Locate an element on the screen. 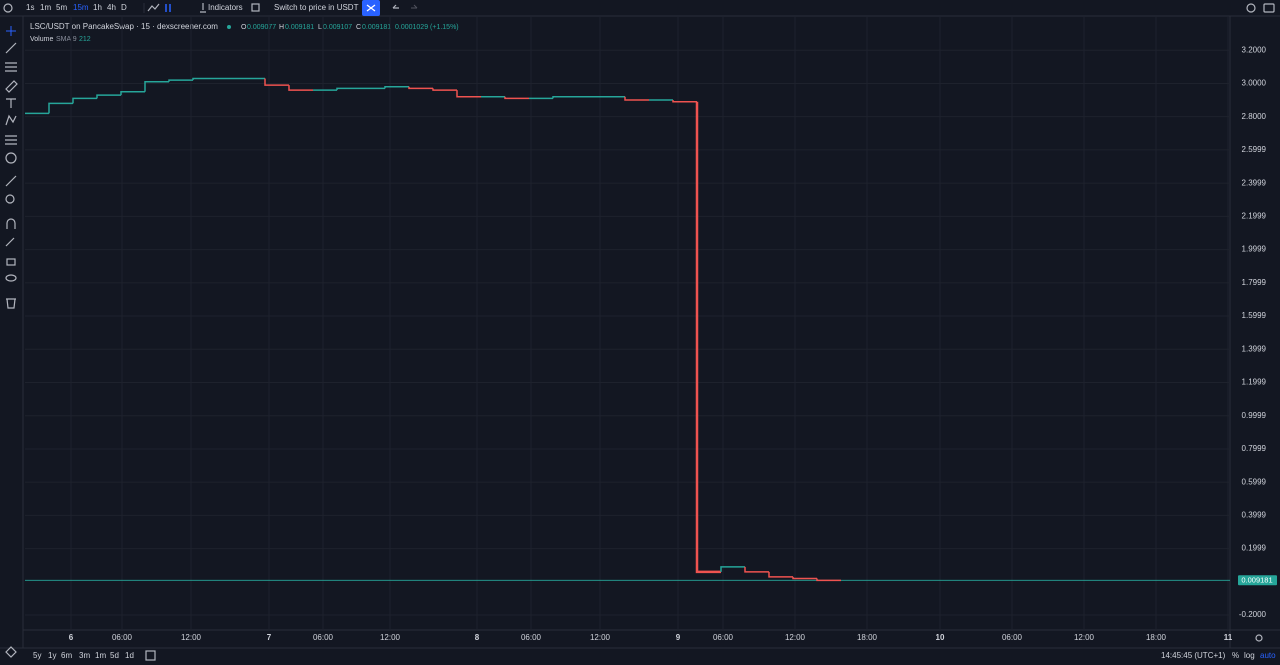 The width and height of the screenshot is (1280, 665). y-tick-label: 2.8000 is located at coordinates (1254, 116).